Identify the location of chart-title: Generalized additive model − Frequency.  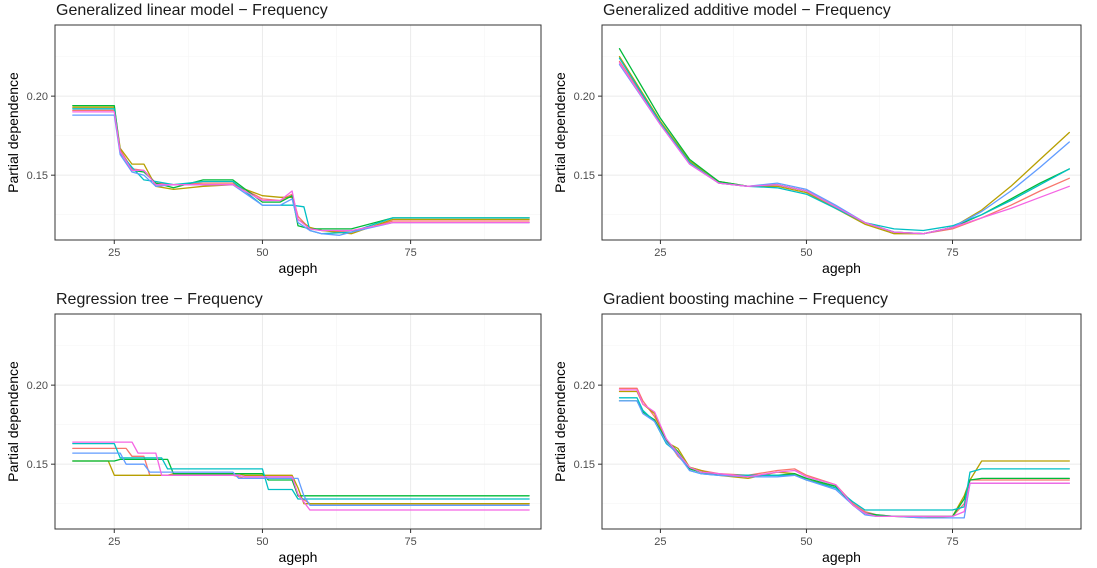
(747, 10).